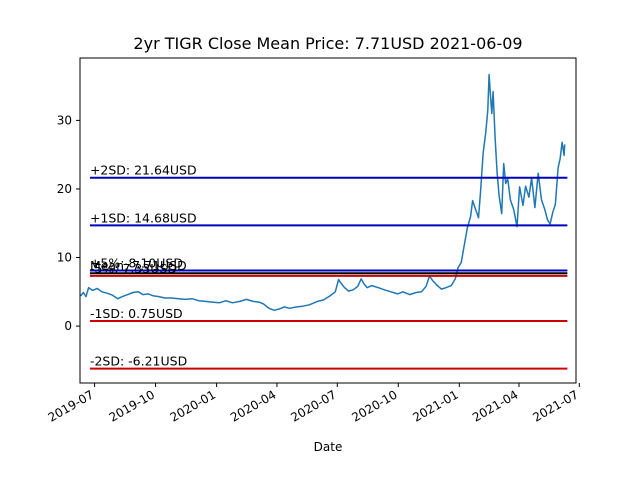 The height and width of the screenshot is (480, 640). What do you see at coordinates (253, 405) in the screenshot?
I see `x-tick-label-3: 2020-04` at bounding box center [253, 405].